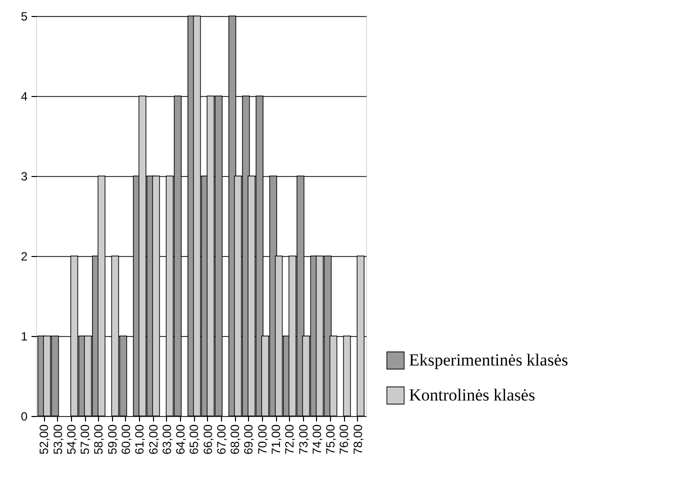 This screenshot has height=494, width=675. I want to click on x-tick-label: 75,00, so click(331, 439).